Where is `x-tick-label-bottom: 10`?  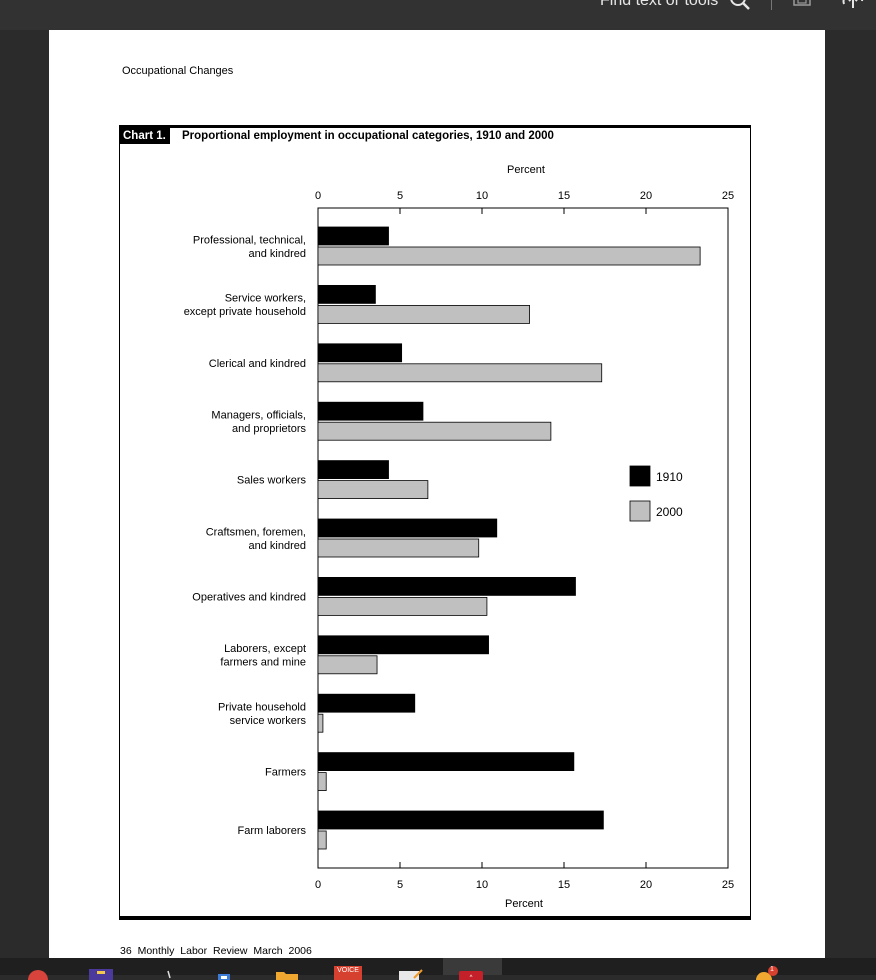 x-tick-label-bottom: 10 is located at coordinates (482, 885).